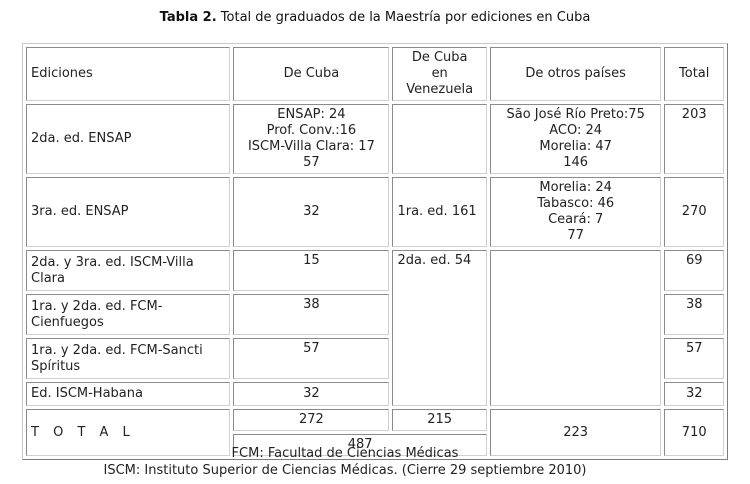  Describe the element at coordinates (694, 314) in the screenshot. I see `cell-total: 38` at that location.